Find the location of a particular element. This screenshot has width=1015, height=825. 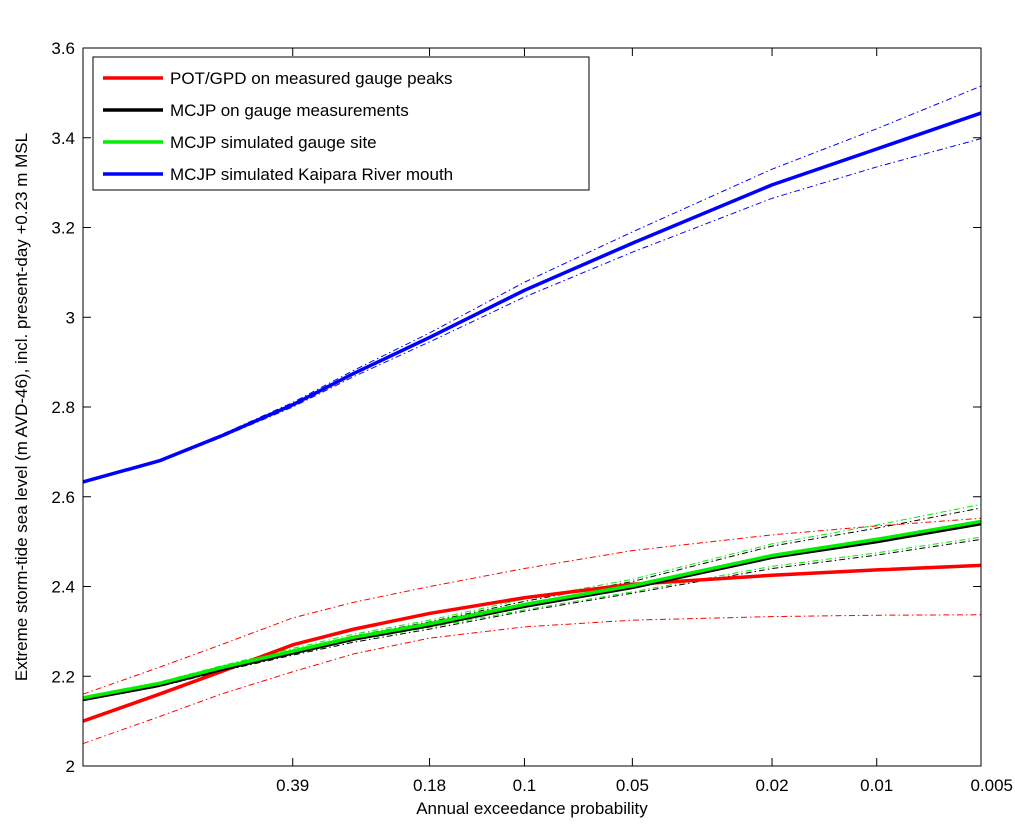

y-tick-label: 2.2 is located at coordinates (63, 676).